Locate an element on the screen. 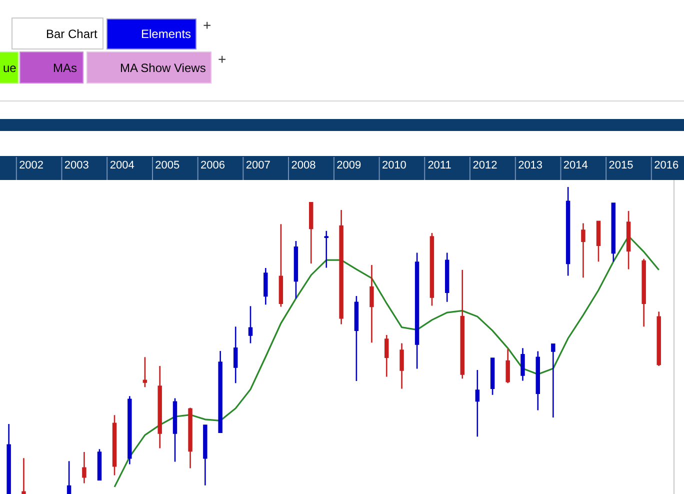 The image size is (684, 494). x-tick-label: 2002 is located at coordinates (31, 166).